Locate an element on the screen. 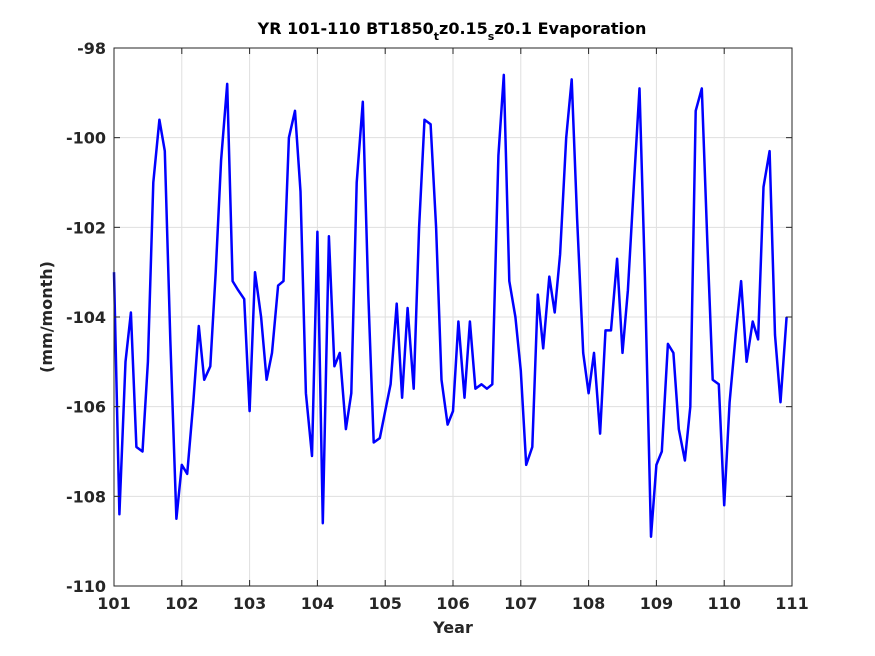  x-tick-label: 107 is located at coordinates (520, 603).